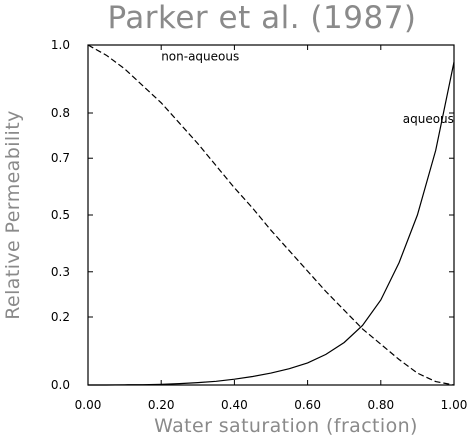 Image resolution: width=474 pixels, height=436 pixels. I want to click on x-tick-label: 0.80, so click(380, 405).